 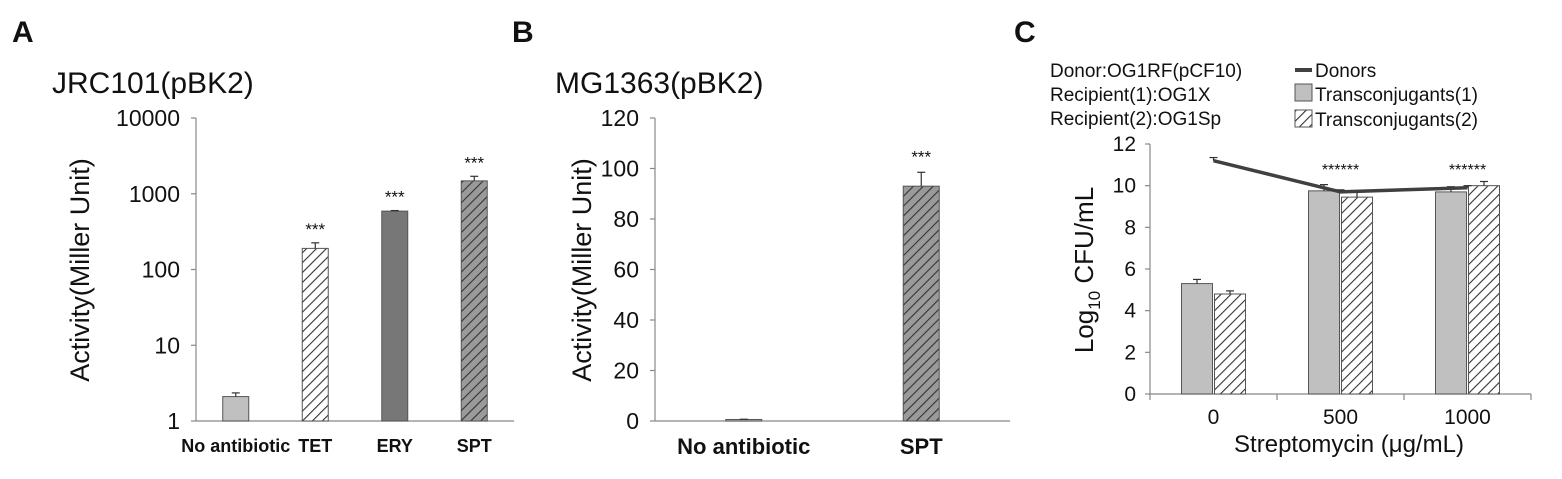 I want to click on panel-c-info-line-2: Recipient(1):OG1X, so click(x=1130, y=95).